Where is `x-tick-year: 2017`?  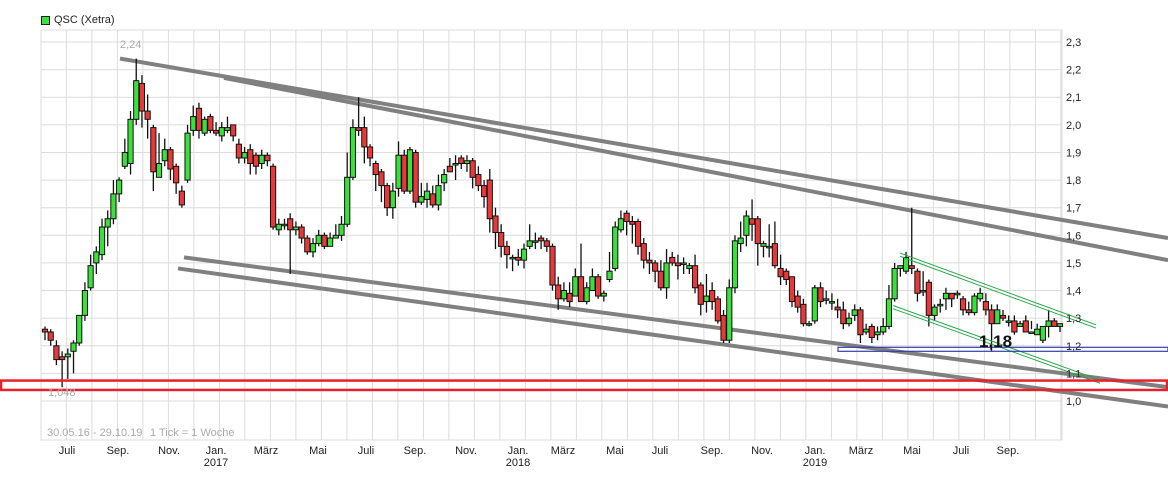
x-tick-year: 2017 is located at coordinates (216, 463).